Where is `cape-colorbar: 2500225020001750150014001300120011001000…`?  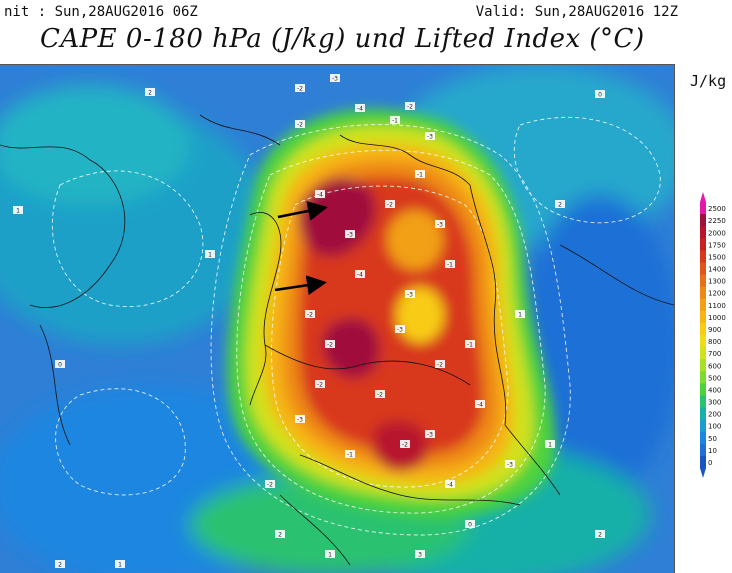
cape-colorbar: 2500225020001750150014001300120011001000… is located at coordinates (713, 335).